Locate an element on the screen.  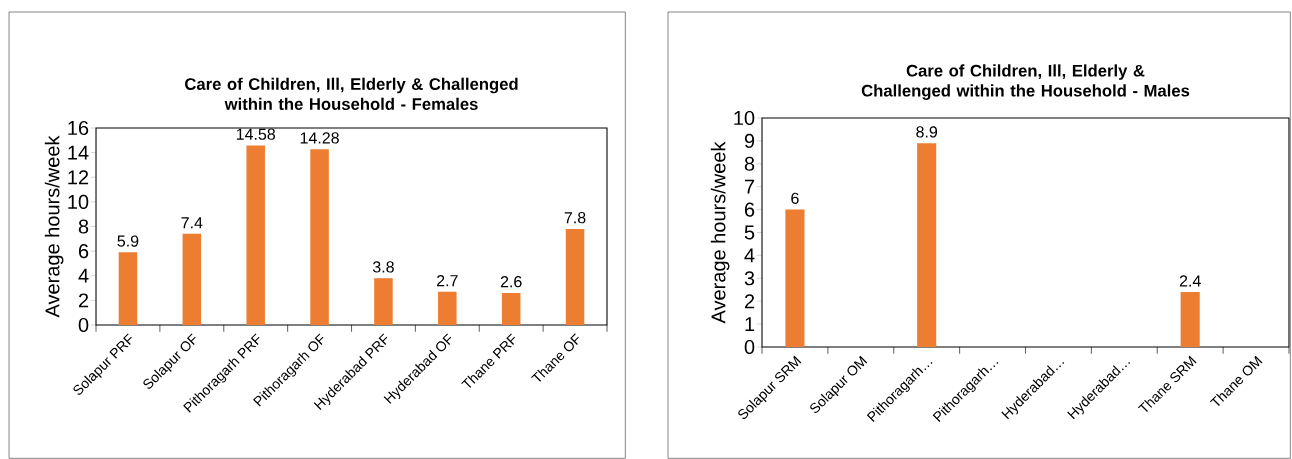
data-label: 2.6 is located at coordinates (511, 282).